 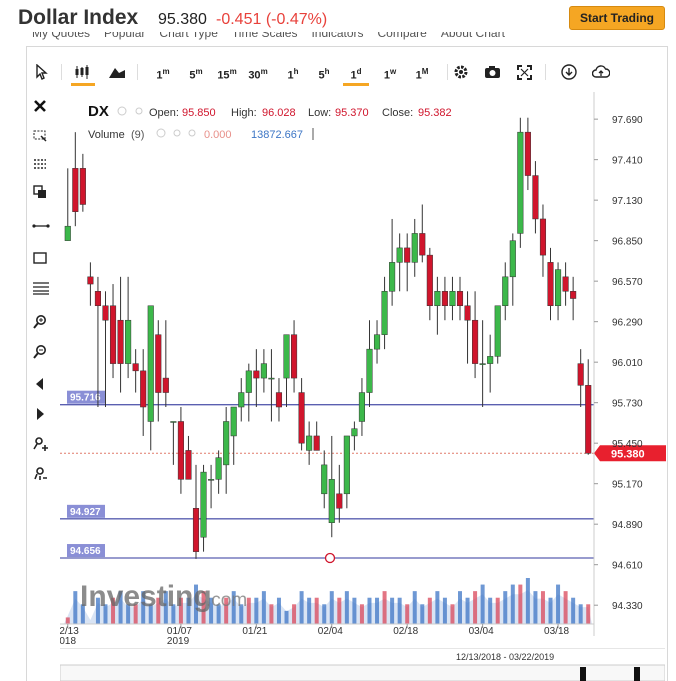 What do you see at coordinates (41, 475) in the screenshot?
I see `lock-drawing-icon` at bounding box center [41, 475].